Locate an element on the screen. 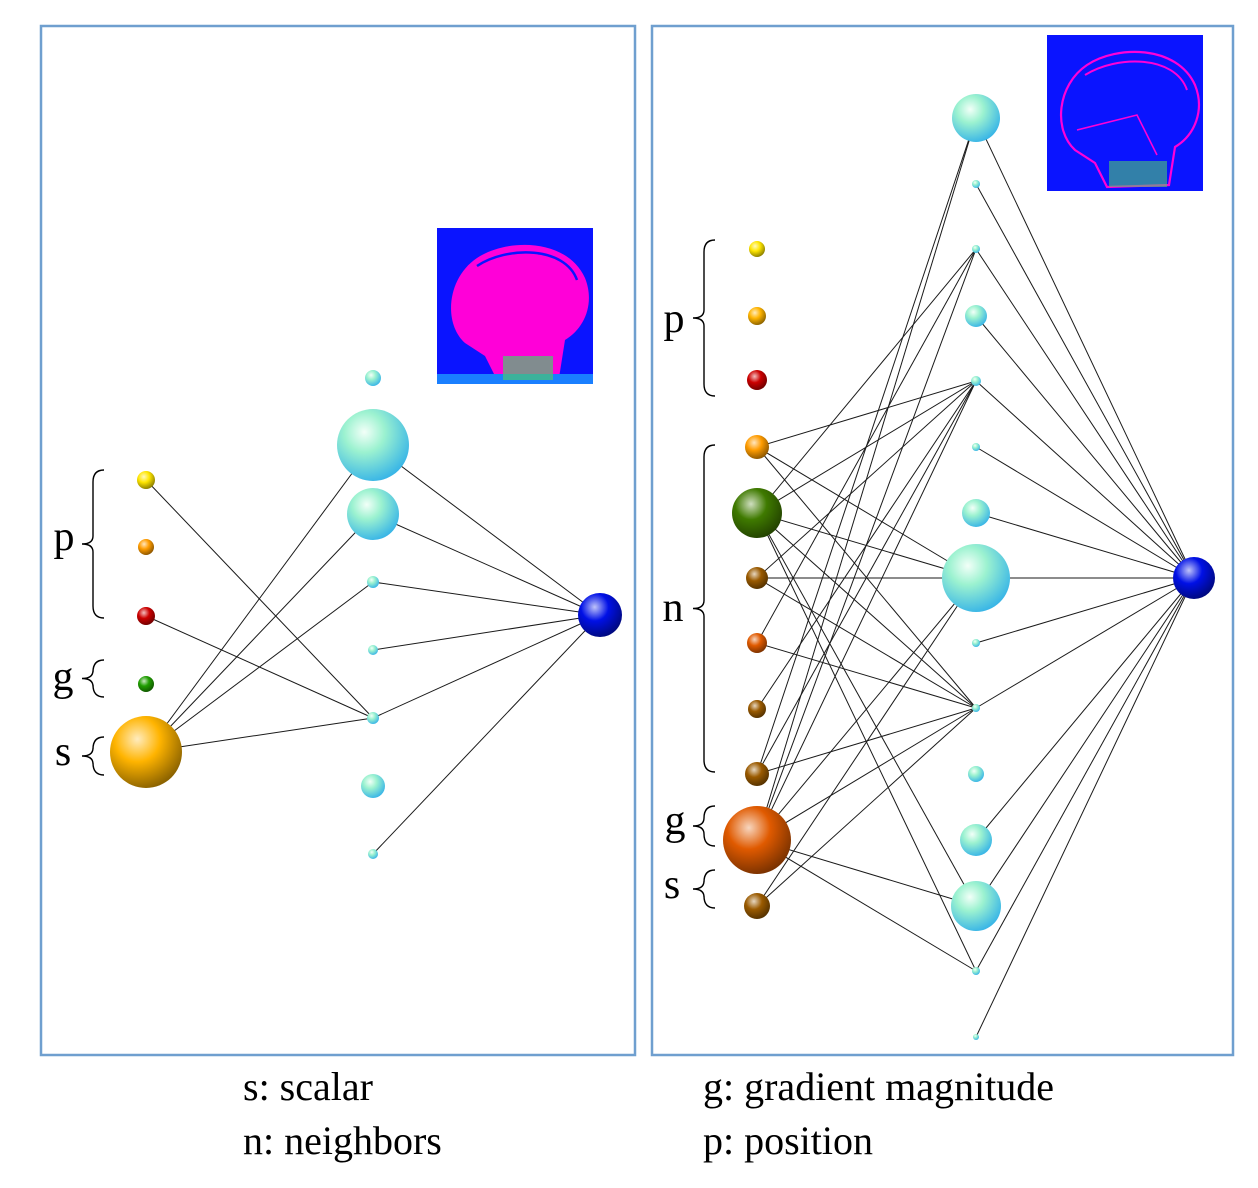  legend-neighbors: n: neighbors is located at coordinates (342, 1140).